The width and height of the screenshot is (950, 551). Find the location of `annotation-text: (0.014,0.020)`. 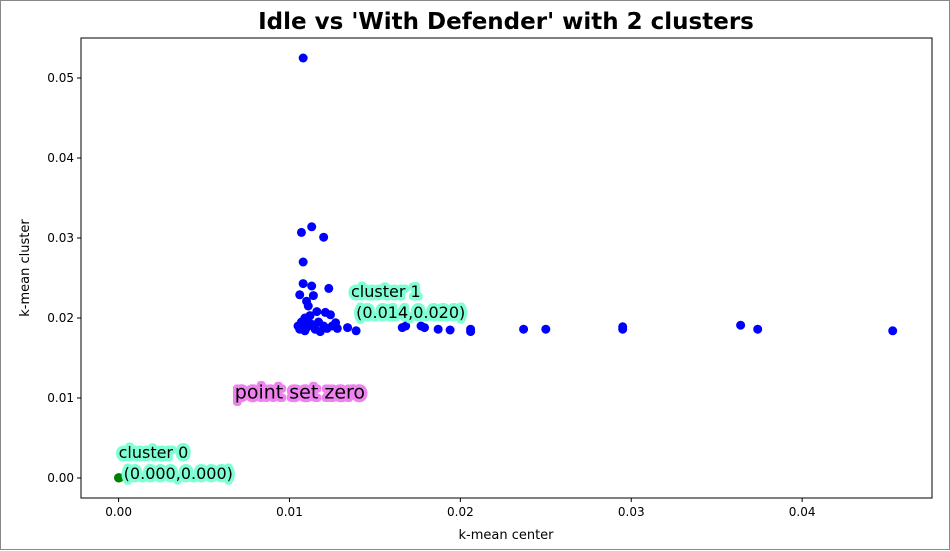

annotation-text: (0.014,0.020) is located at coordinates (408, 312).